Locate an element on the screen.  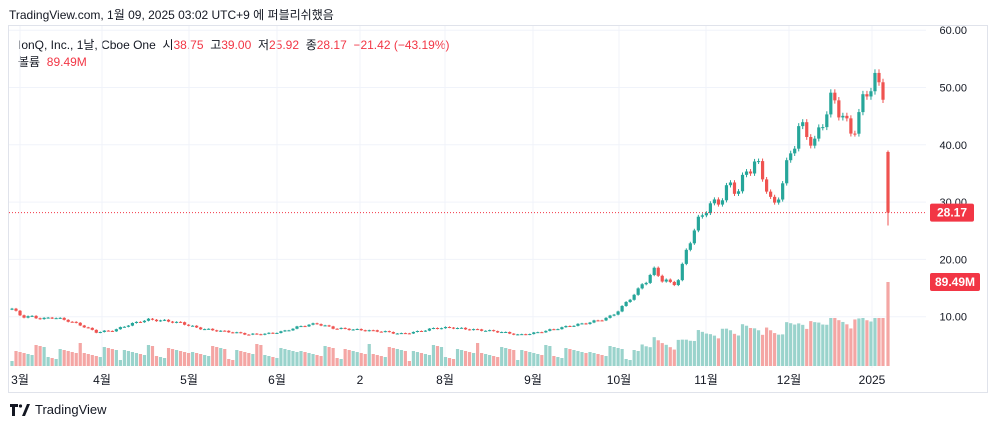
last-price-tag-label: 28.17 is located at coordinates (952, 213).